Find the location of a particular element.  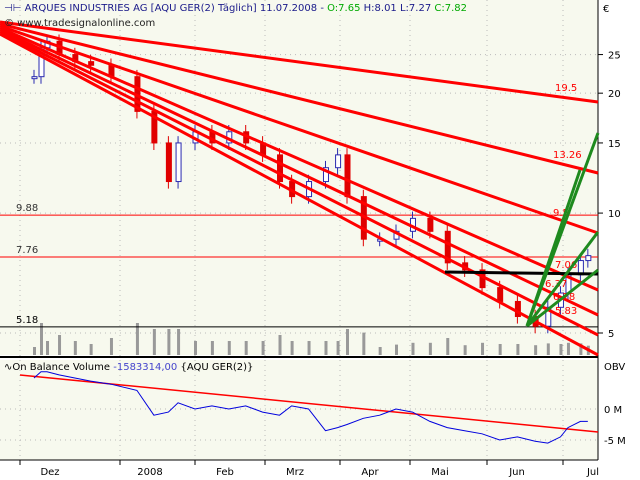

x-tick-label: Mai is located at coordinates (440, 472).